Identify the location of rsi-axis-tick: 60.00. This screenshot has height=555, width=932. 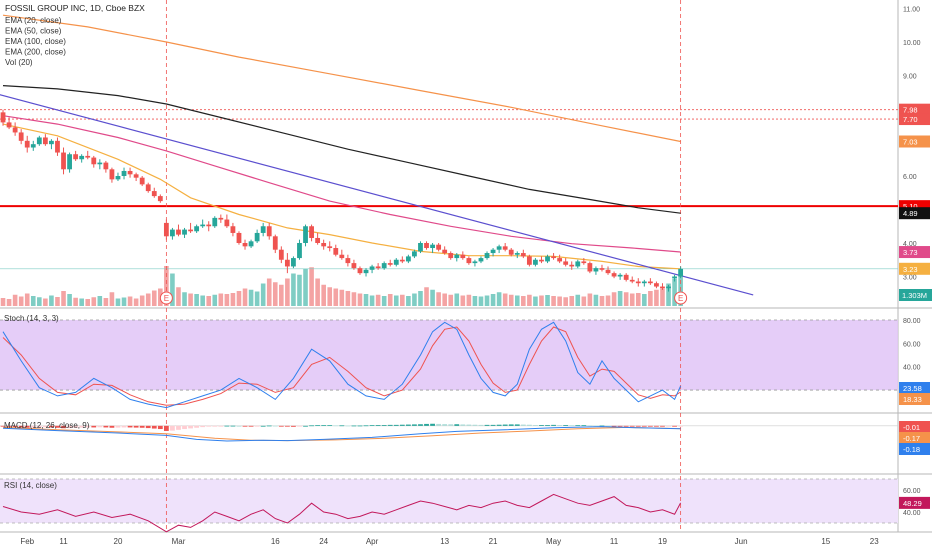
(912, 491).